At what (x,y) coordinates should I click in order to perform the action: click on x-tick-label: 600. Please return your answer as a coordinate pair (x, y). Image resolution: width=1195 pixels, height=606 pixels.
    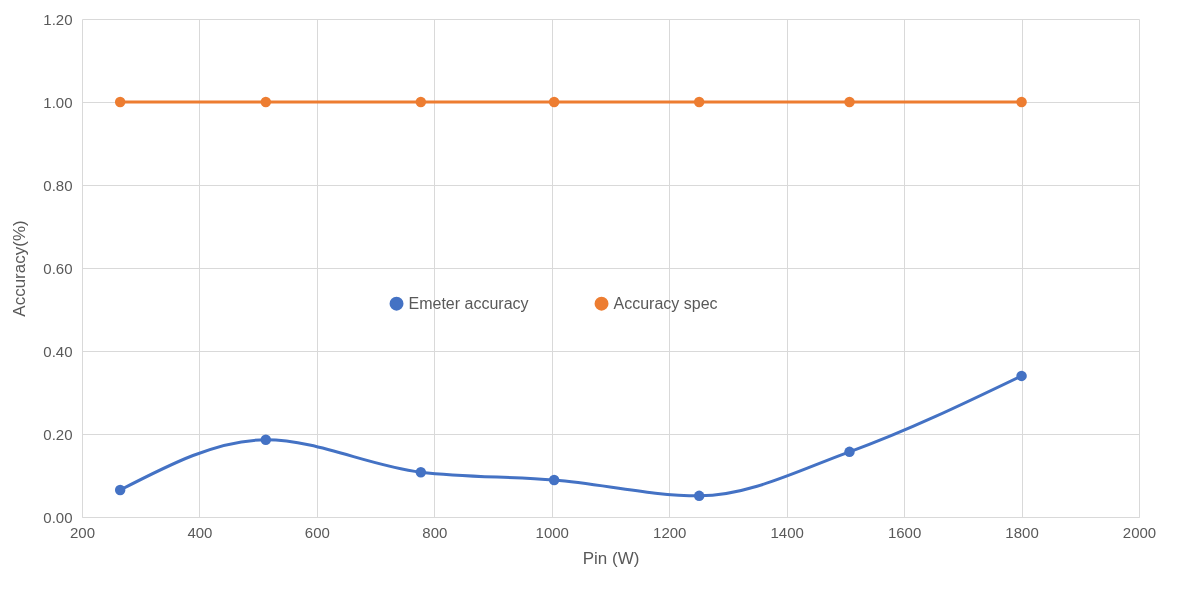
    Looking at the image, I should click on (317, 532).